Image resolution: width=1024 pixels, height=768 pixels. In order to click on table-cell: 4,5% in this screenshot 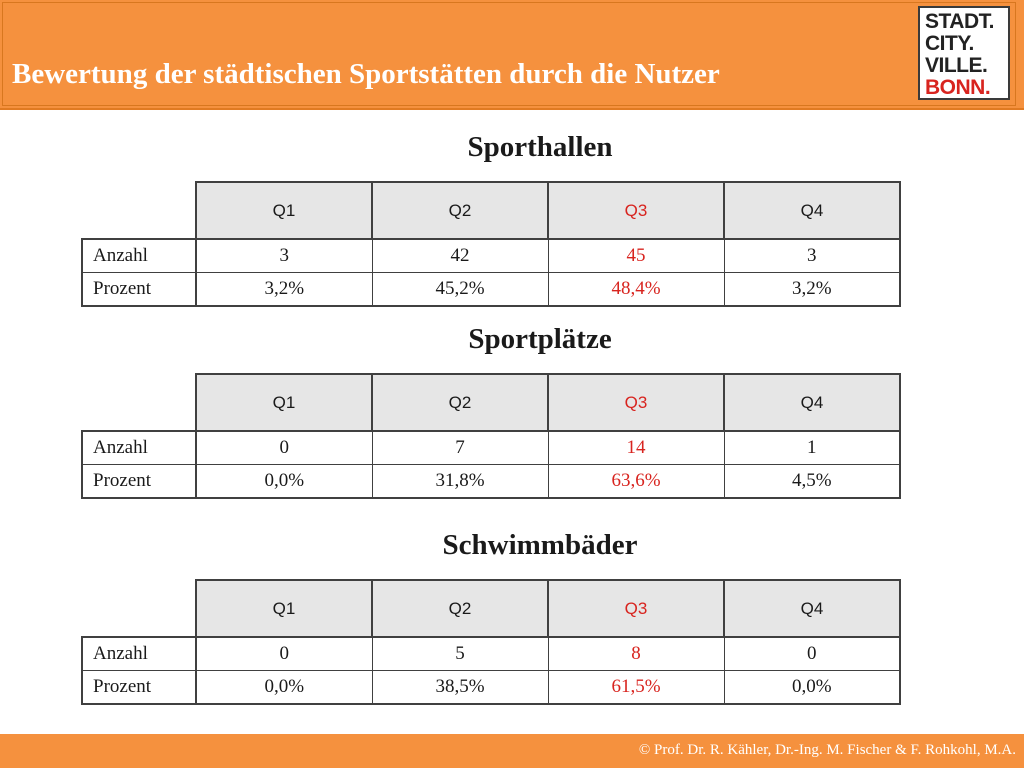, I will do `click(812, 481)`.